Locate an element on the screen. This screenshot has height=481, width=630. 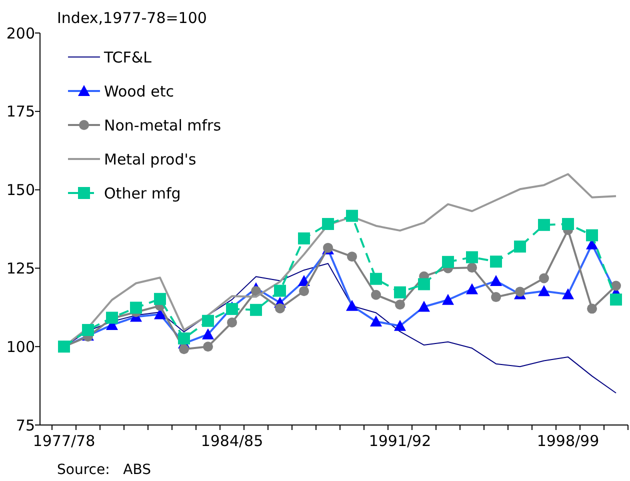
y-tick-label: 125 is located at coordinates (20, 268).